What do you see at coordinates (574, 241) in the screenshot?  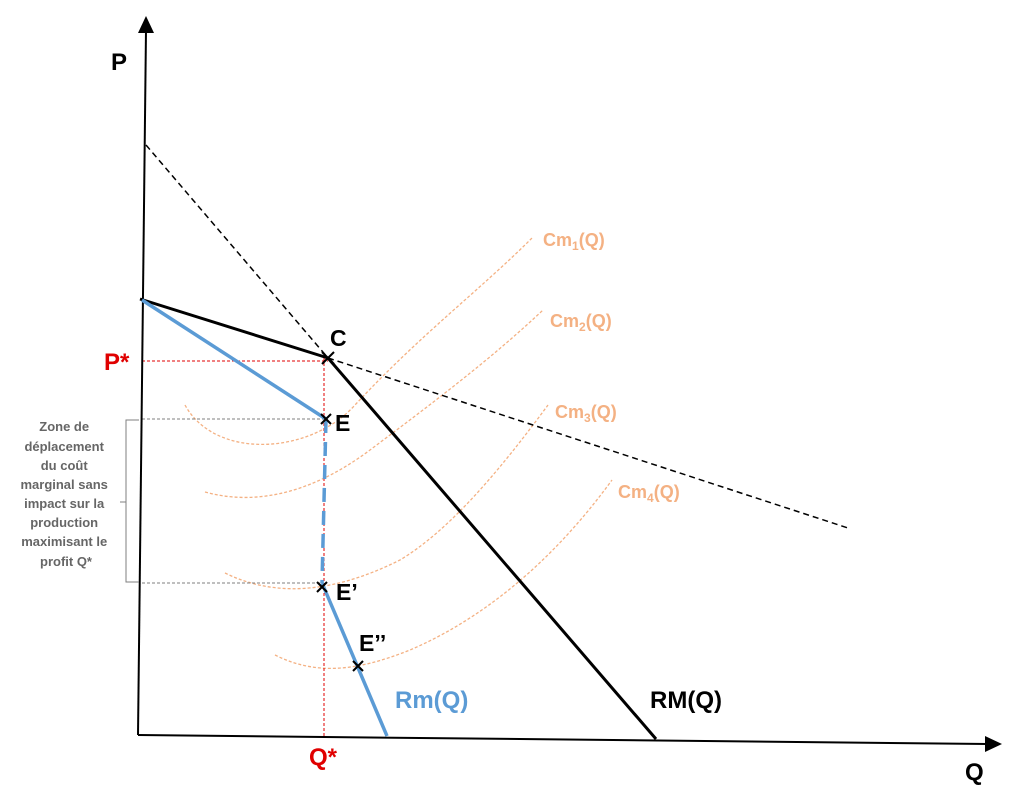 I see `marginal-cost-1-label: Cm1(Q)` at bounding box center [574, 241].